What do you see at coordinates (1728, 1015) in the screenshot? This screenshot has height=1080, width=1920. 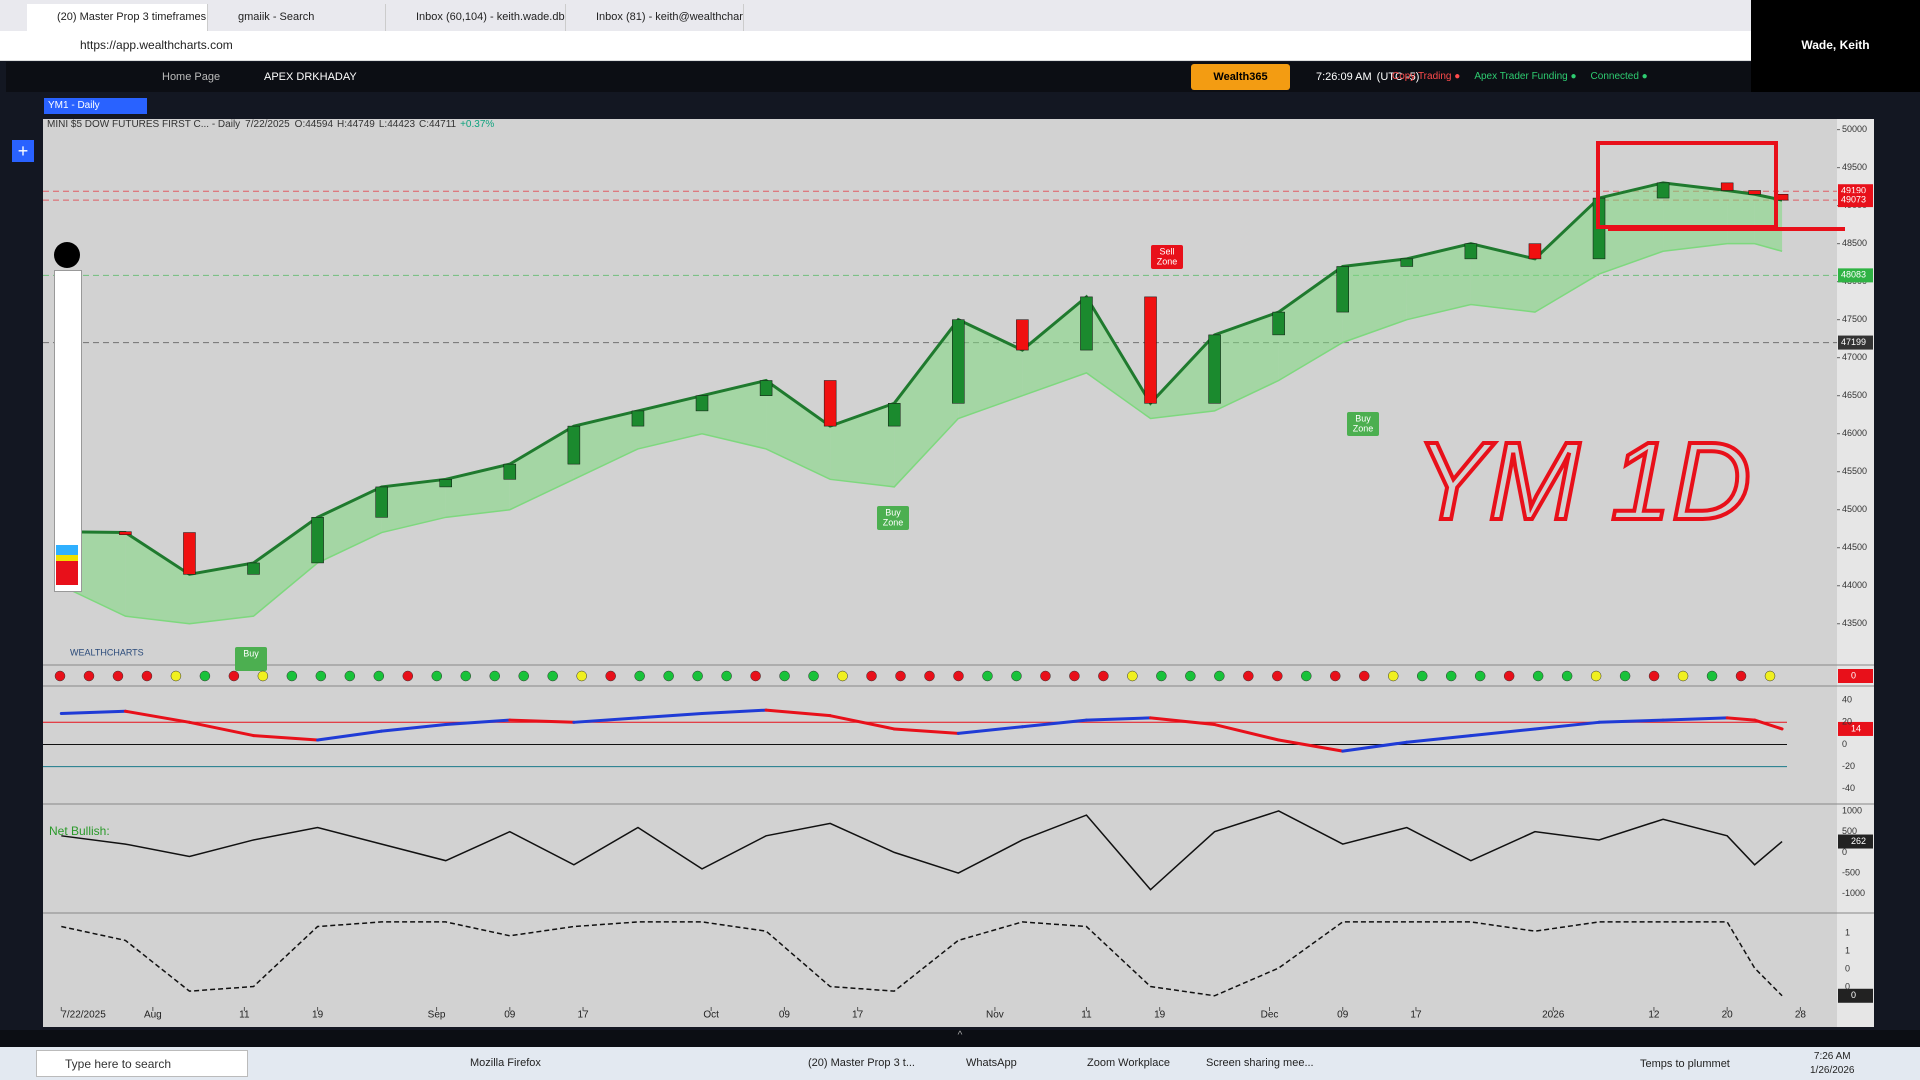 I see `x-tick-label: 20` at bounding box center [1728, 1015].